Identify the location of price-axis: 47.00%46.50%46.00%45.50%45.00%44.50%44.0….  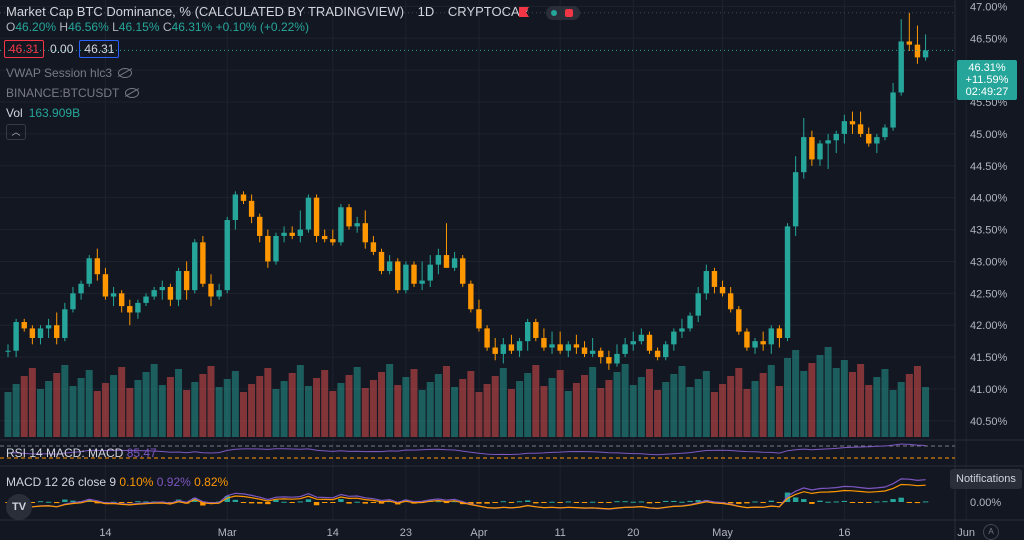
(989, 255).